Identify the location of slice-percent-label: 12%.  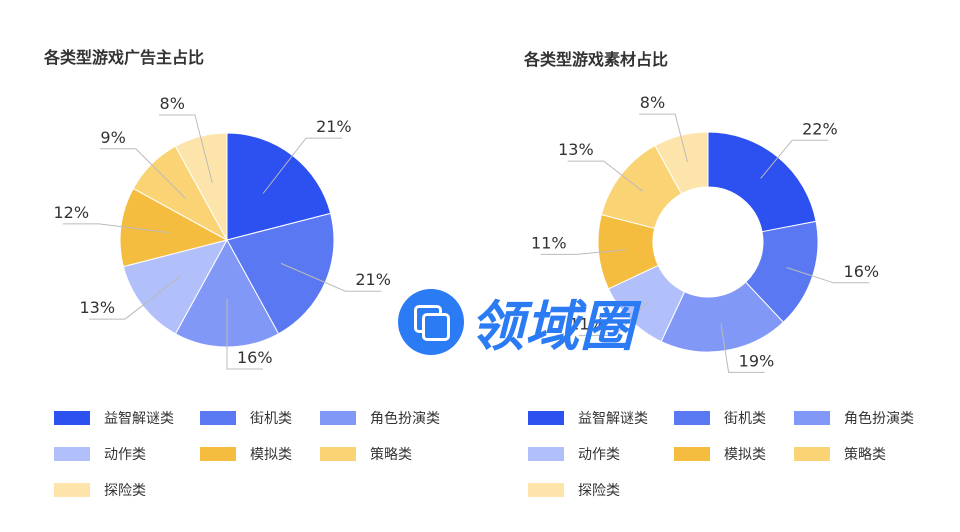
(71, 212).